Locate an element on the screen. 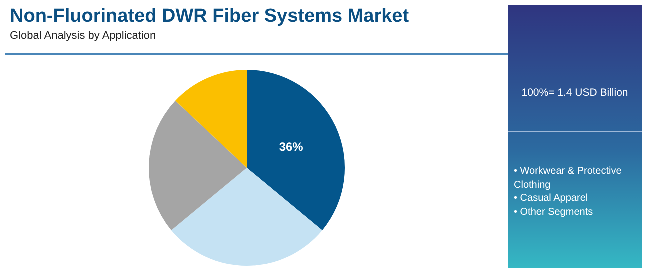 The height and width of the screenshot is (273, 650). text: 100%= 1.4 USD Billion is located at coordinates (575, 93).